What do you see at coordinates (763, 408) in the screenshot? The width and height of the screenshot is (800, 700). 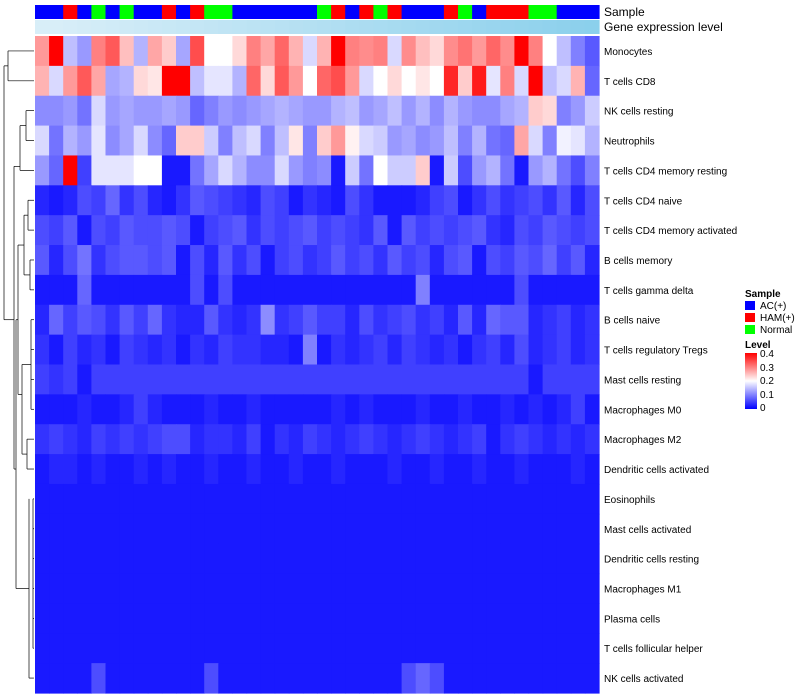 I see `legend-level-tick: 0` at bounding box center [763, 408].